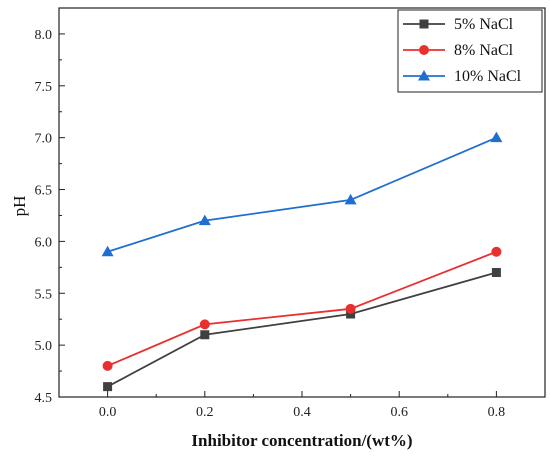 This screenshot has width=550, height=458. I want to click on legend-label: 5% NaCl, so click(484, 24).